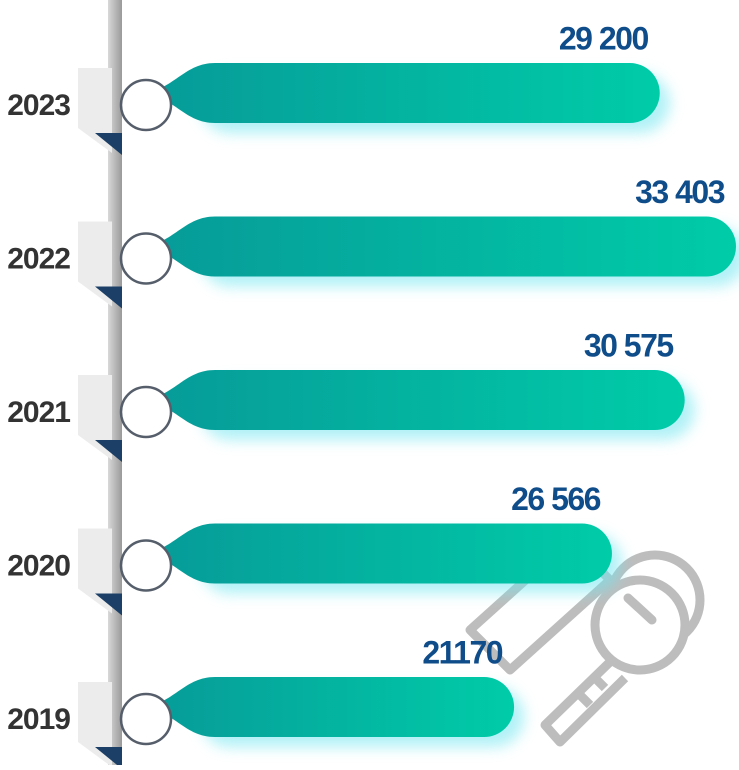 The image size is (739, 770). Describe the element at coordinates (38, 412) in the screenshot. I see `year-label: 2021` at that location.